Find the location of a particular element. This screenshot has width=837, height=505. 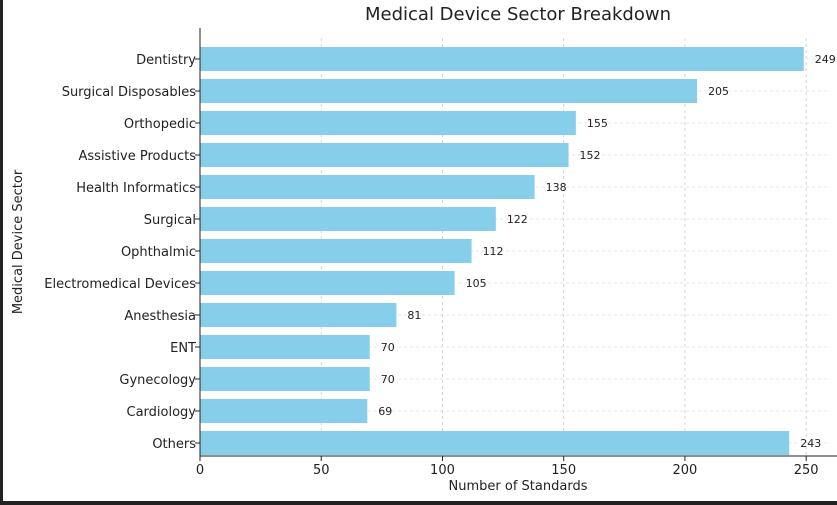

data-label: 81 is located at coordinates (414, 315).